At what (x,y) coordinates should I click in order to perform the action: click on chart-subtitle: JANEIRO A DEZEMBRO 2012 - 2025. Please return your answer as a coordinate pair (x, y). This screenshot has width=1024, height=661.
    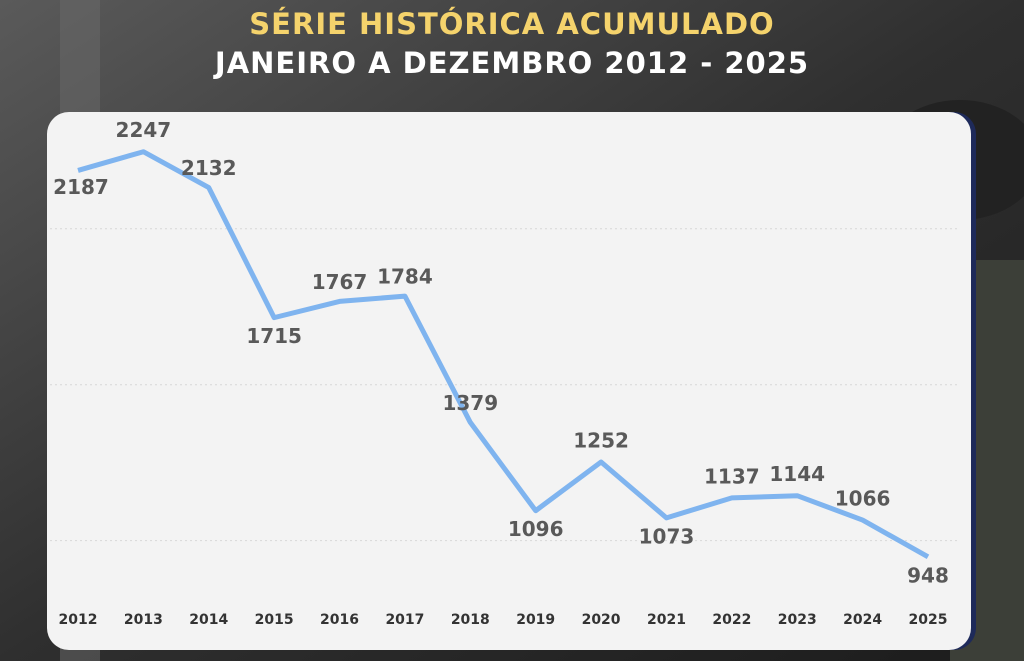
    Looking at the image, I should click on (511, 63).